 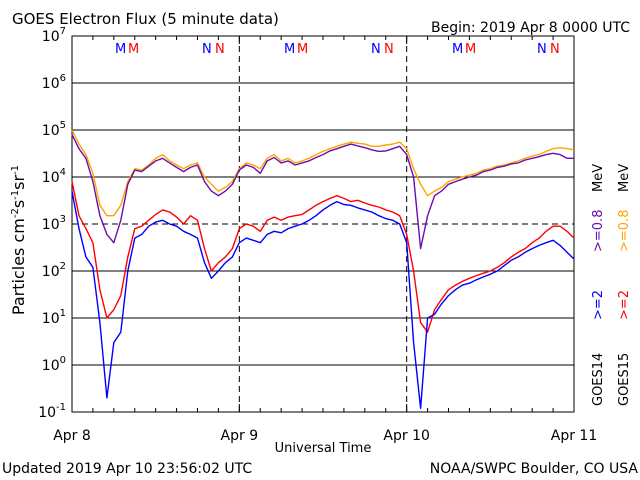 I want to click on y-tick-label: 10⁶, so click(x=54, y=82).